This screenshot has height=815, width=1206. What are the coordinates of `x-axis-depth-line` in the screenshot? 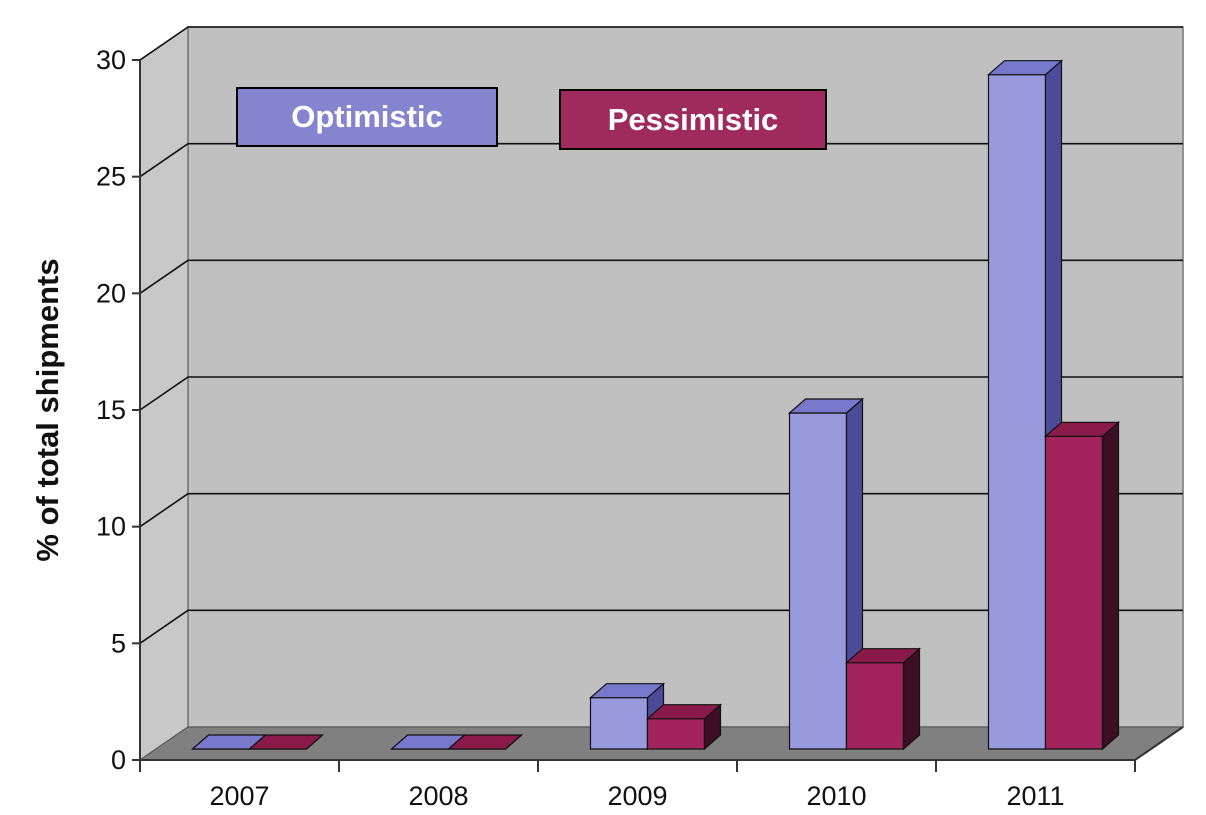 It's located at (1159, 743).